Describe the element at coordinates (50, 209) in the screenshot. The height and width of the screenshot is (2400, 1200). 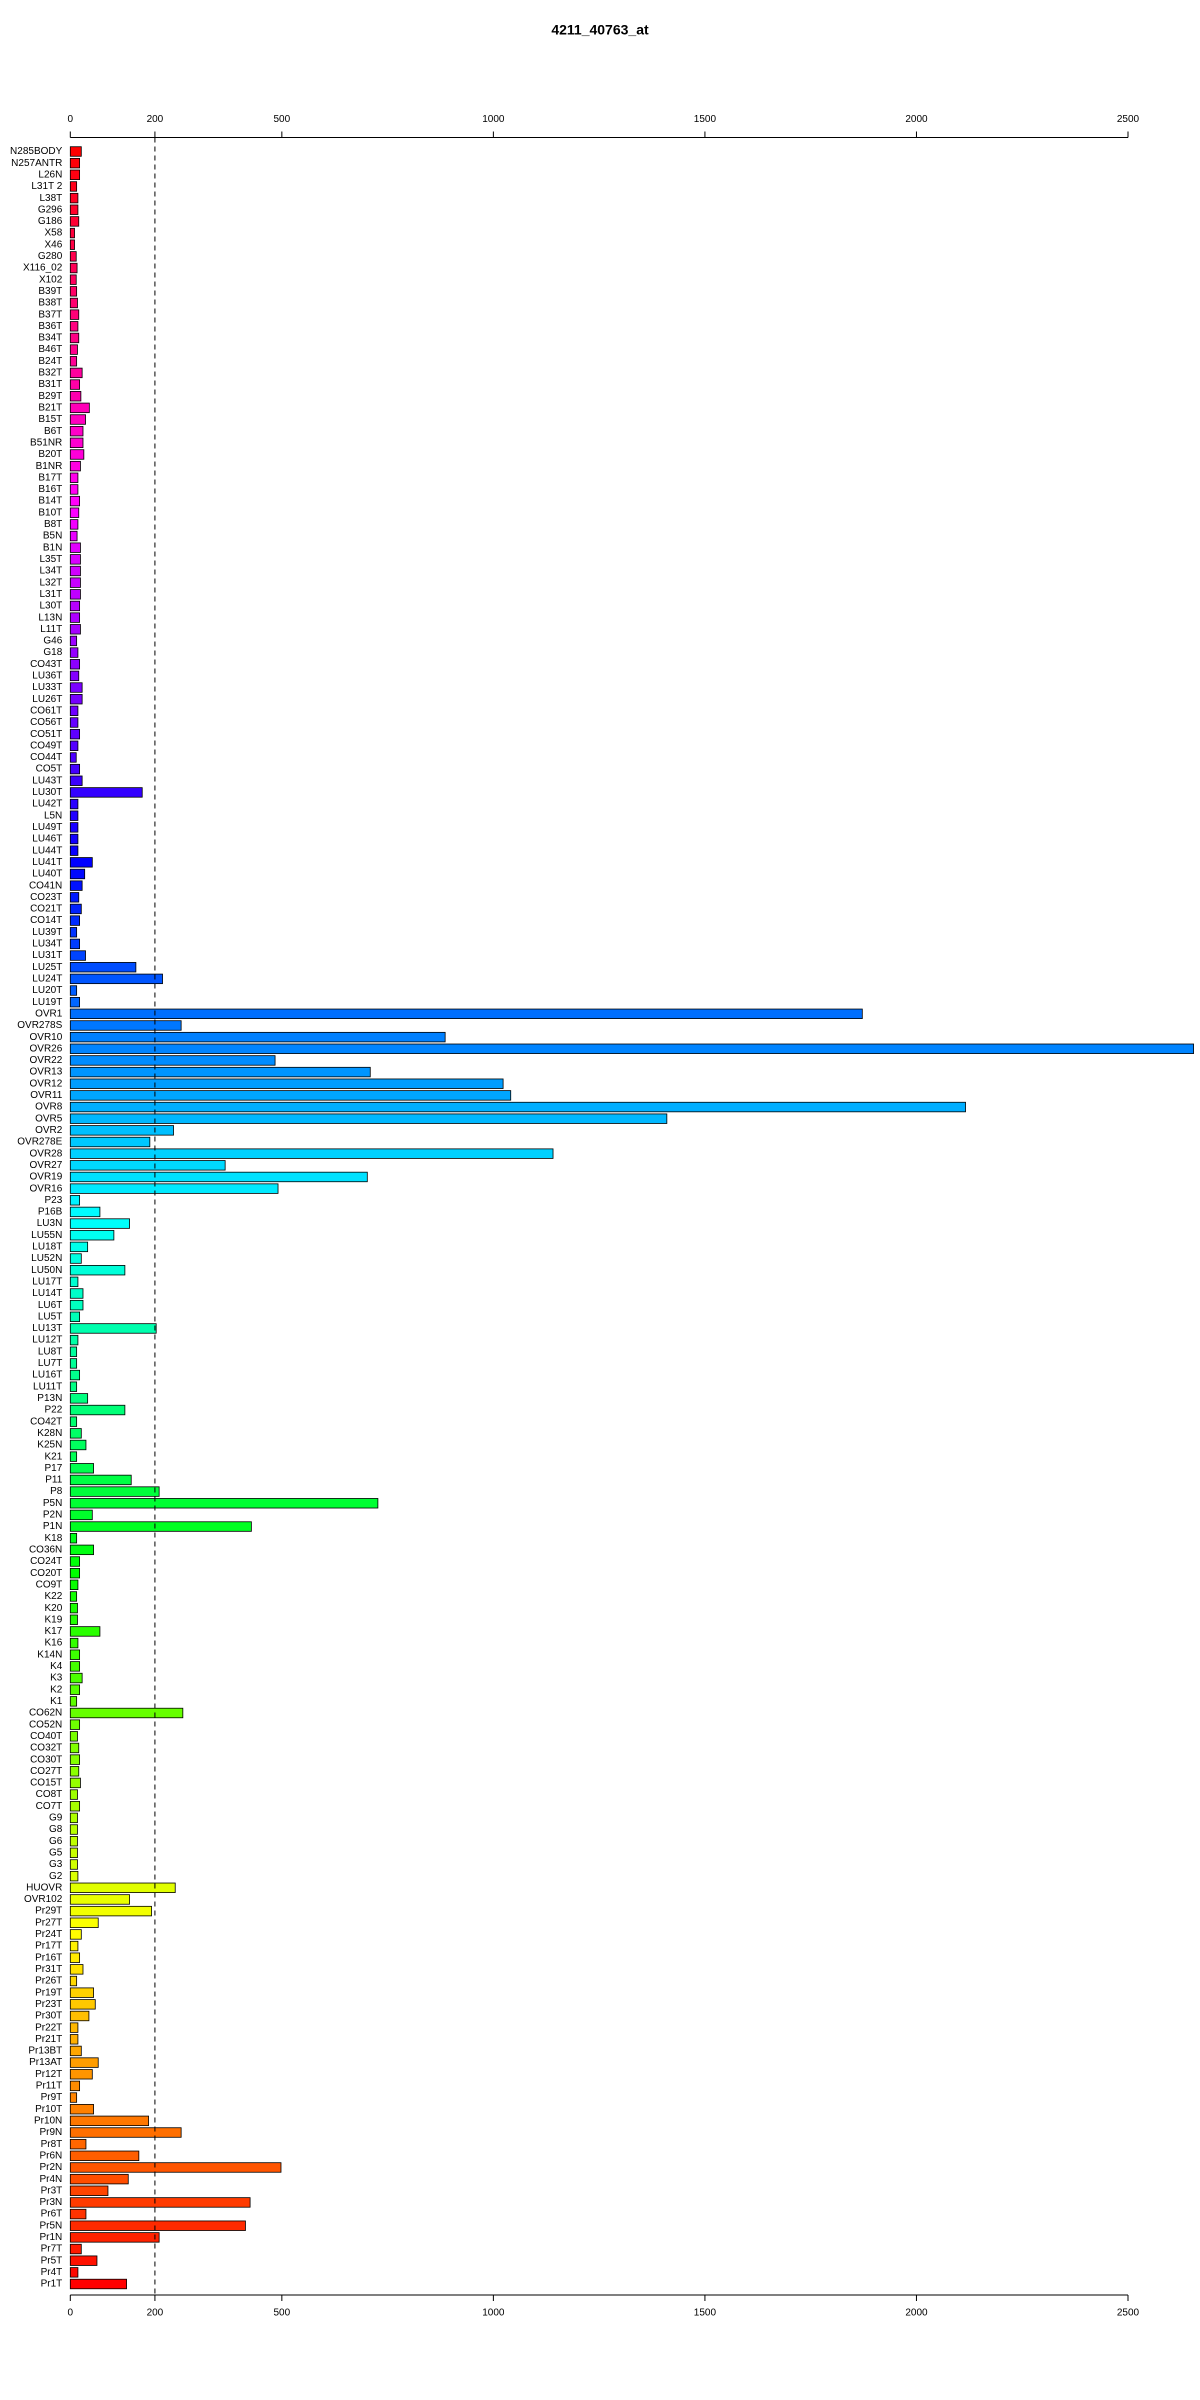
I see `y-tick-label: G296` at that location.